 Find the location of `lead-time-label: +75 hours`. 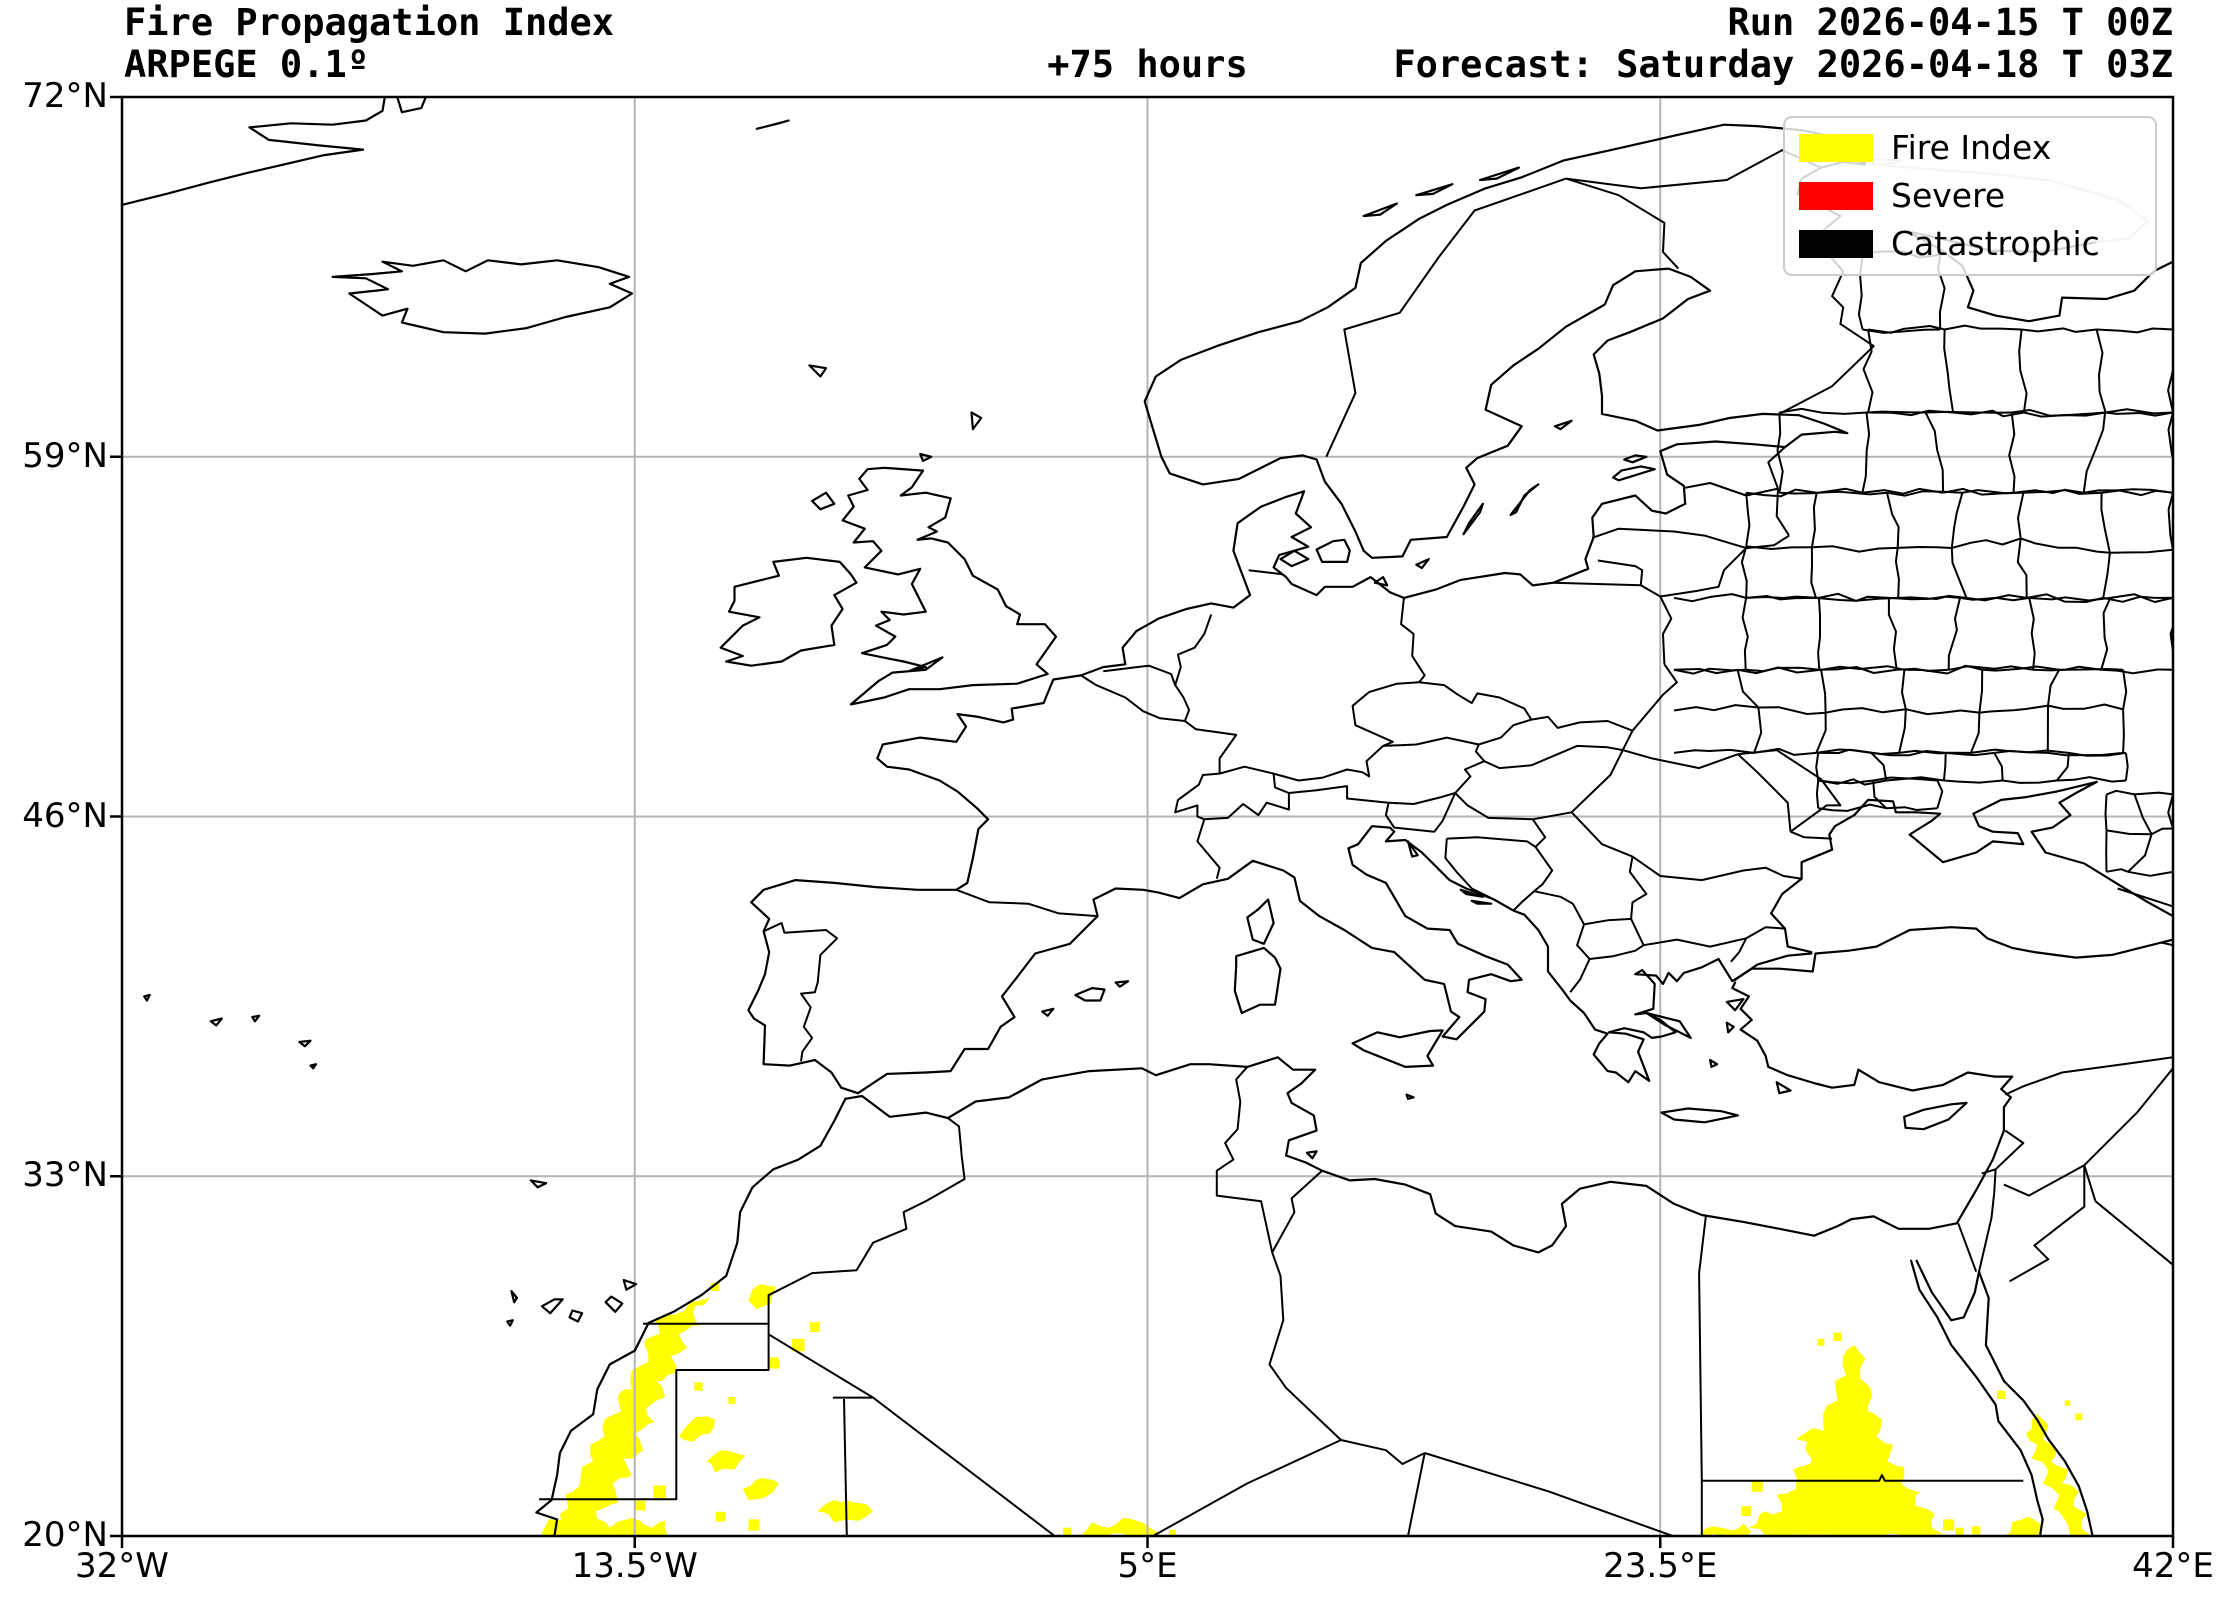

lead-time-label: +75 hours is located at coordinates (1147, 64).